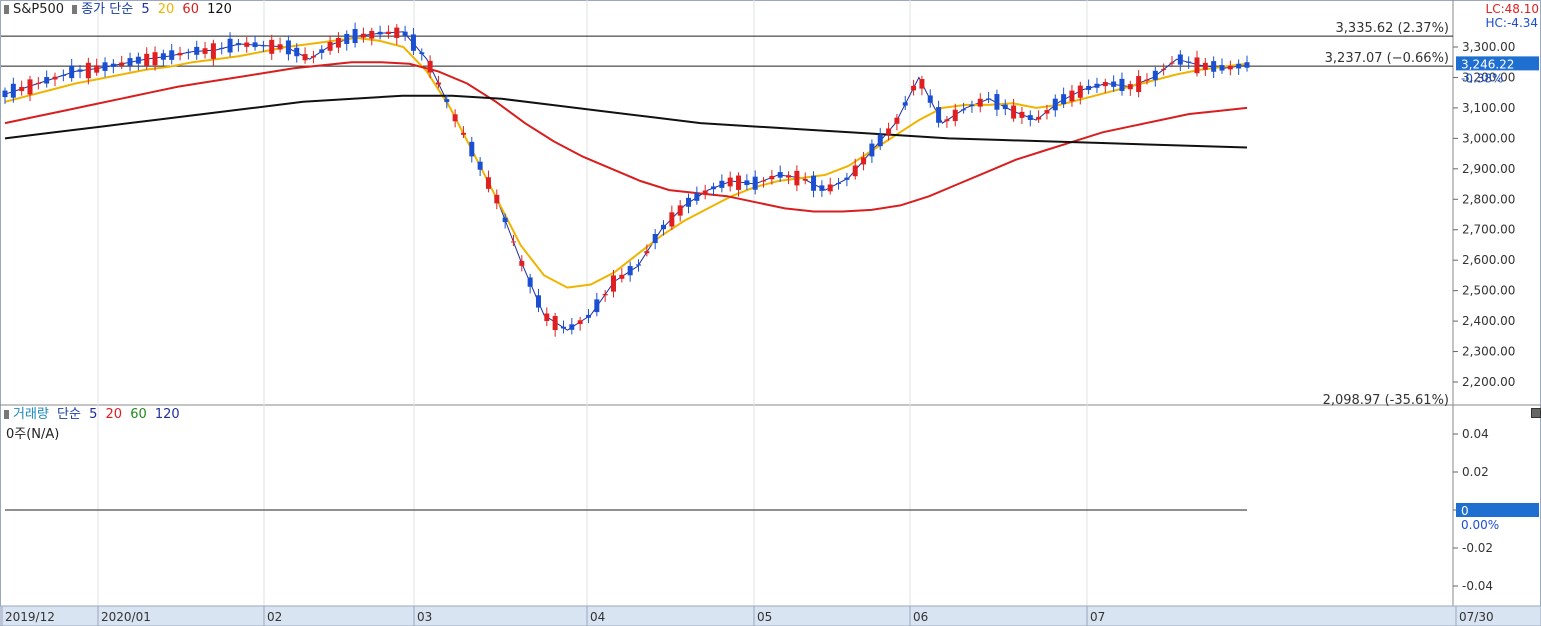  Describe the element at coordinates (1488, 138) in the screenshot. I see `y-tick-label: 3,000.00` at that location.